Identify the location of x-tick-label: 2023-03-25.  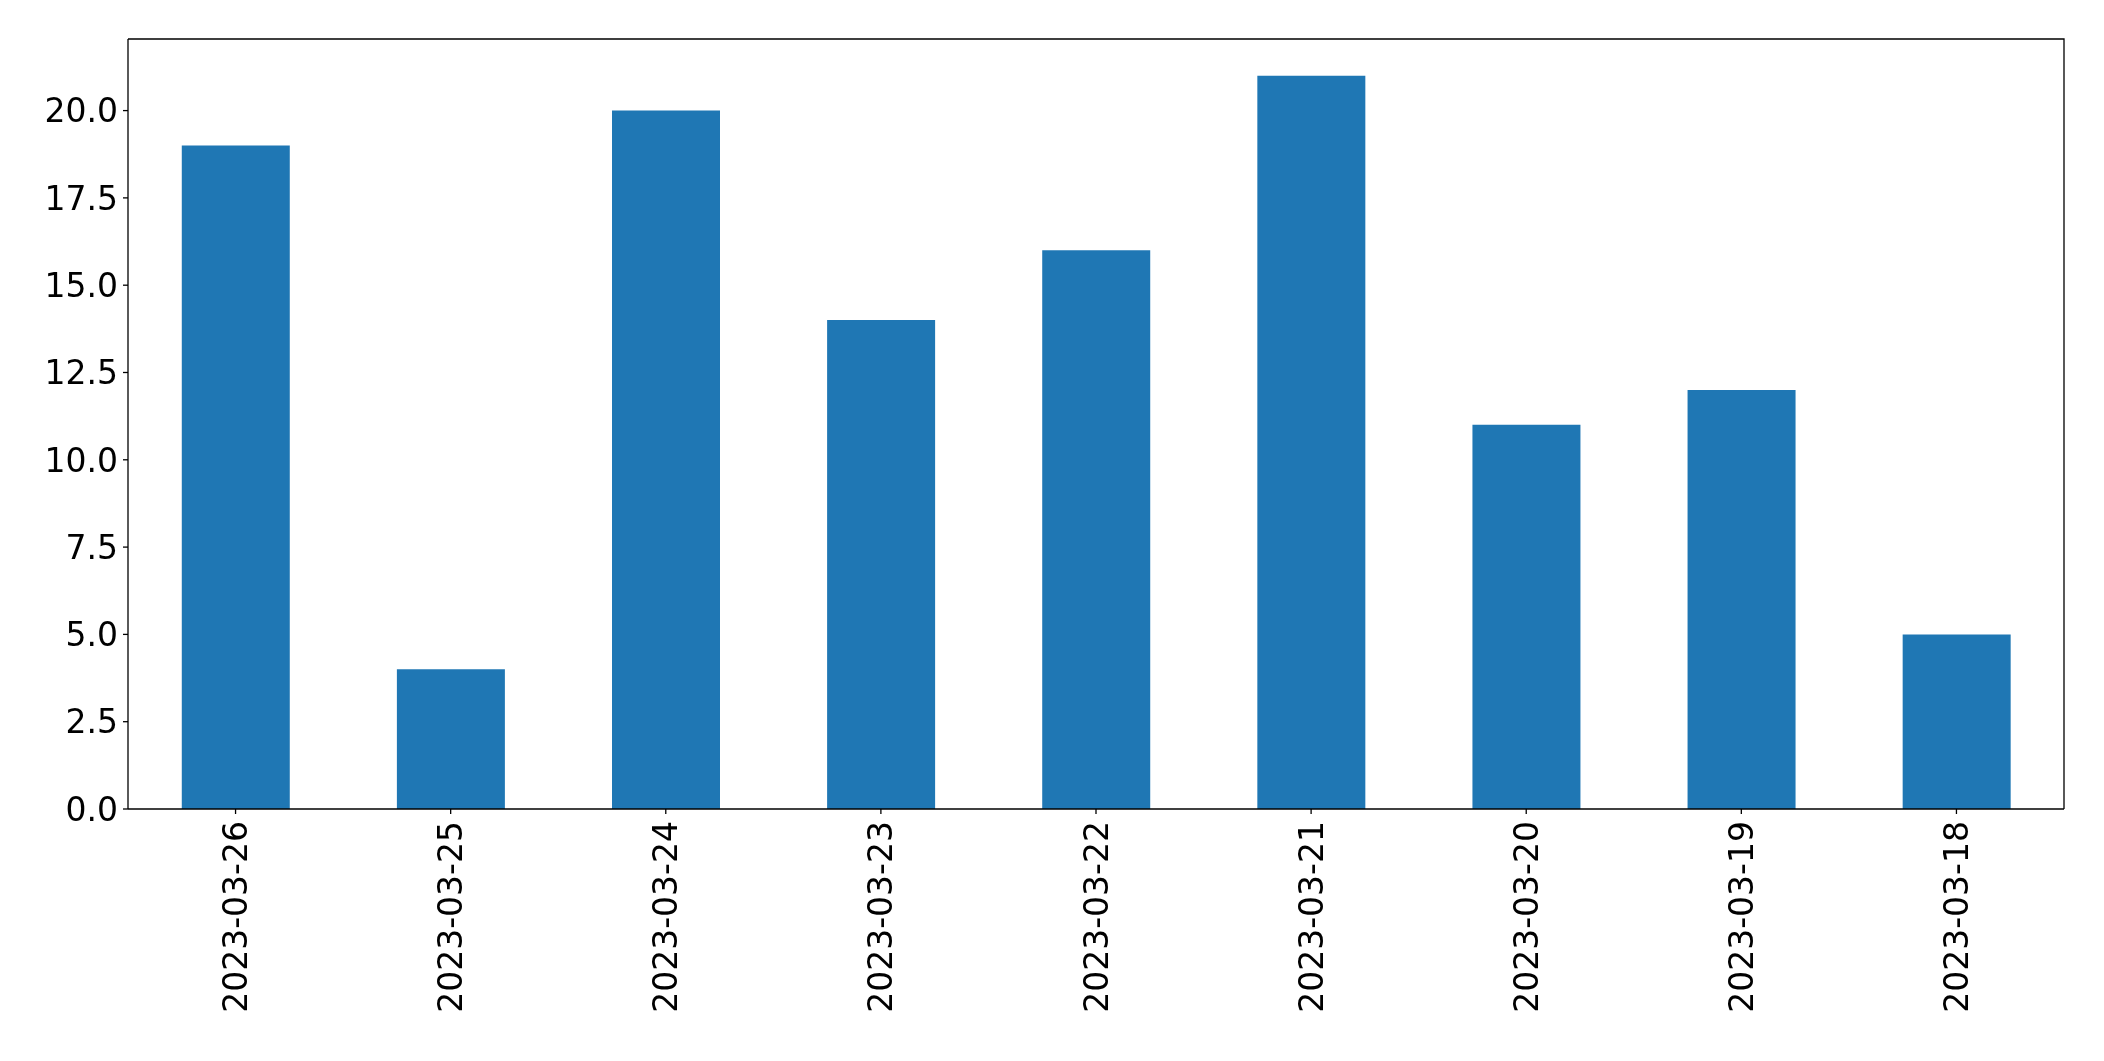
(451, 917).